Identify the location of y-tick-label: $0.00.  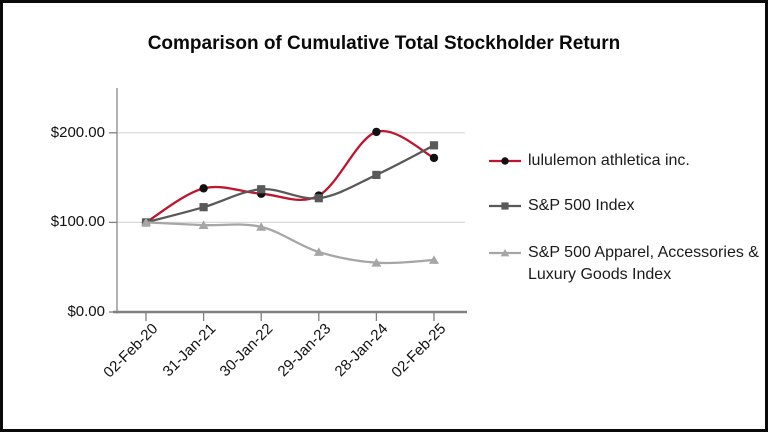
(86, 311).